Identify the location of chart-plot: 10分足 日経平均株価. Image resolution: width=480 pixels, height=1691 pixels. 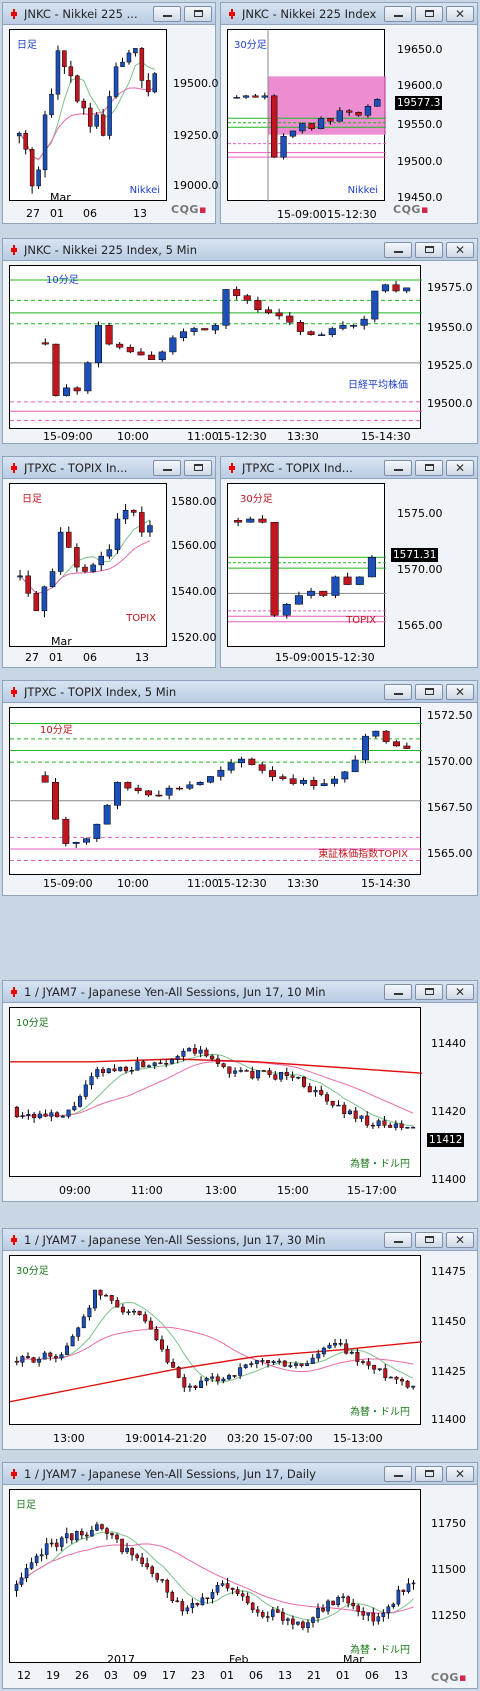
(215, 347).